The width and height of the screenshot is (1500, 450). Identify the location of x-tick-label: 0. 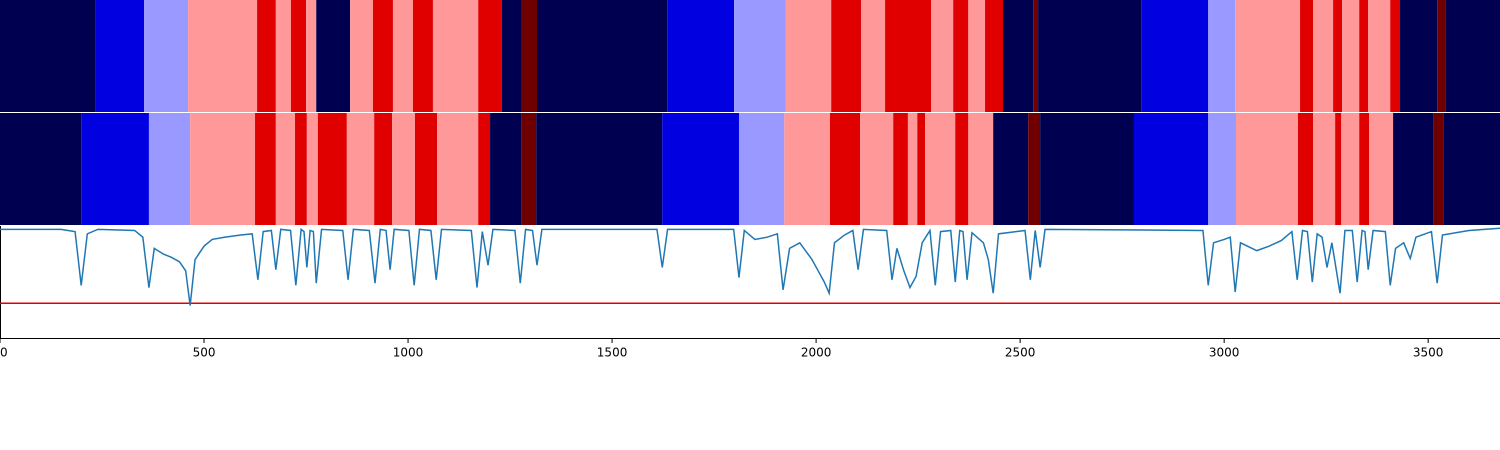
(4, 353).